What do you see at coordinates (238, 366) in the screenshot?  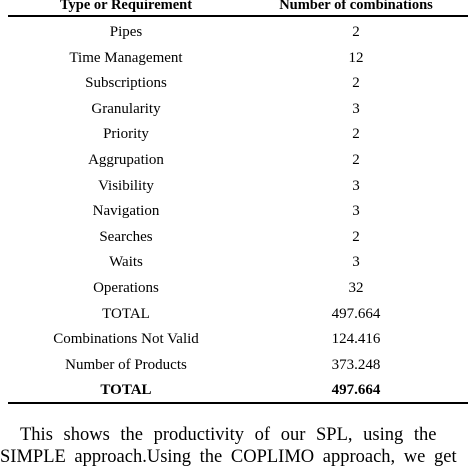 I see `table-row: Number of Products 373.248` at bounding box center [238, 366].